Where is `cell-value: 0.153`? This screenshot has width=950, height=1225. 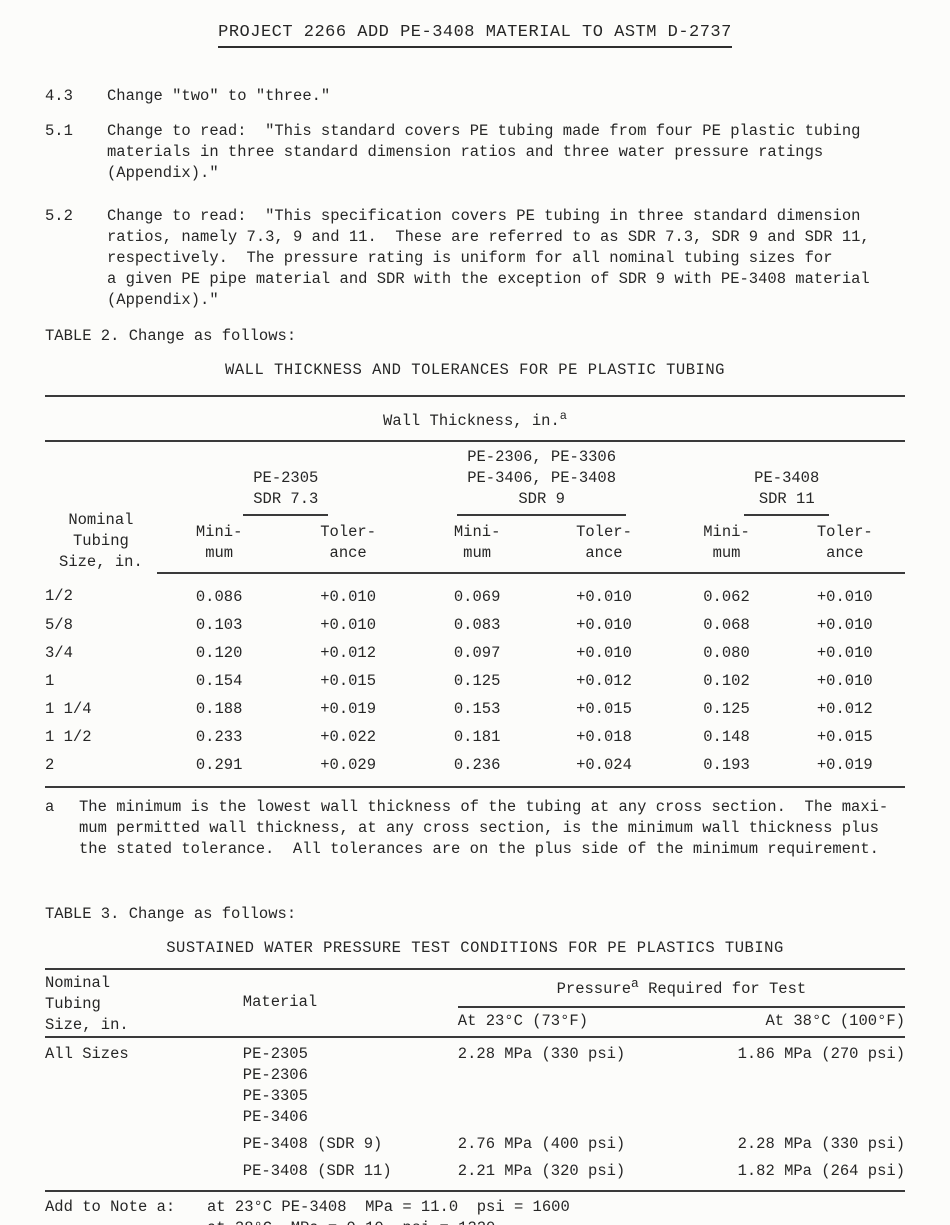 cell-value: 0.153 is located at coordinates (477, 709).